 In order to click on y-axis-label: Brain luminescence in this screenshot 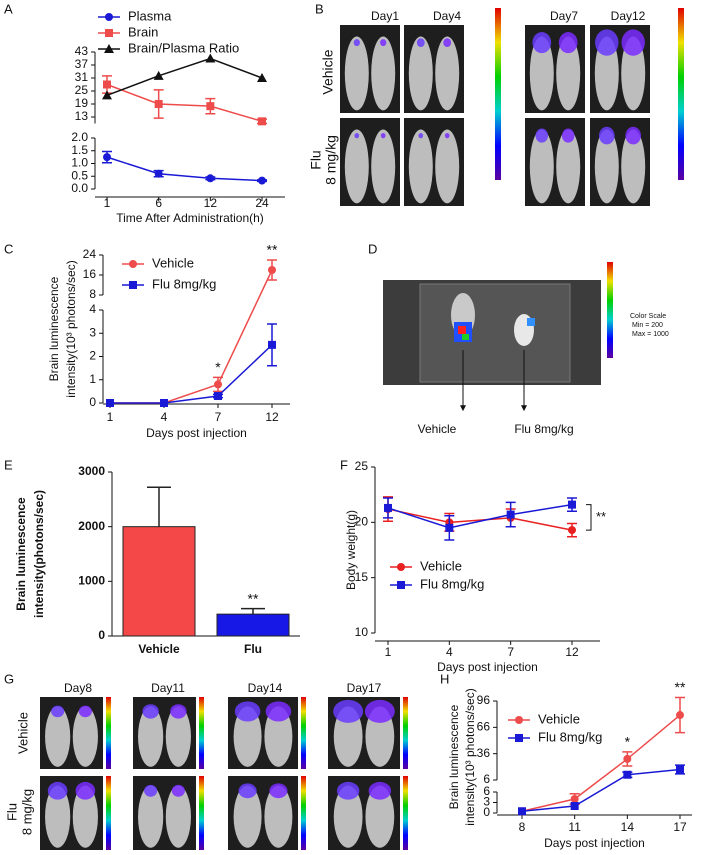, I will do `click(454, 756)`.